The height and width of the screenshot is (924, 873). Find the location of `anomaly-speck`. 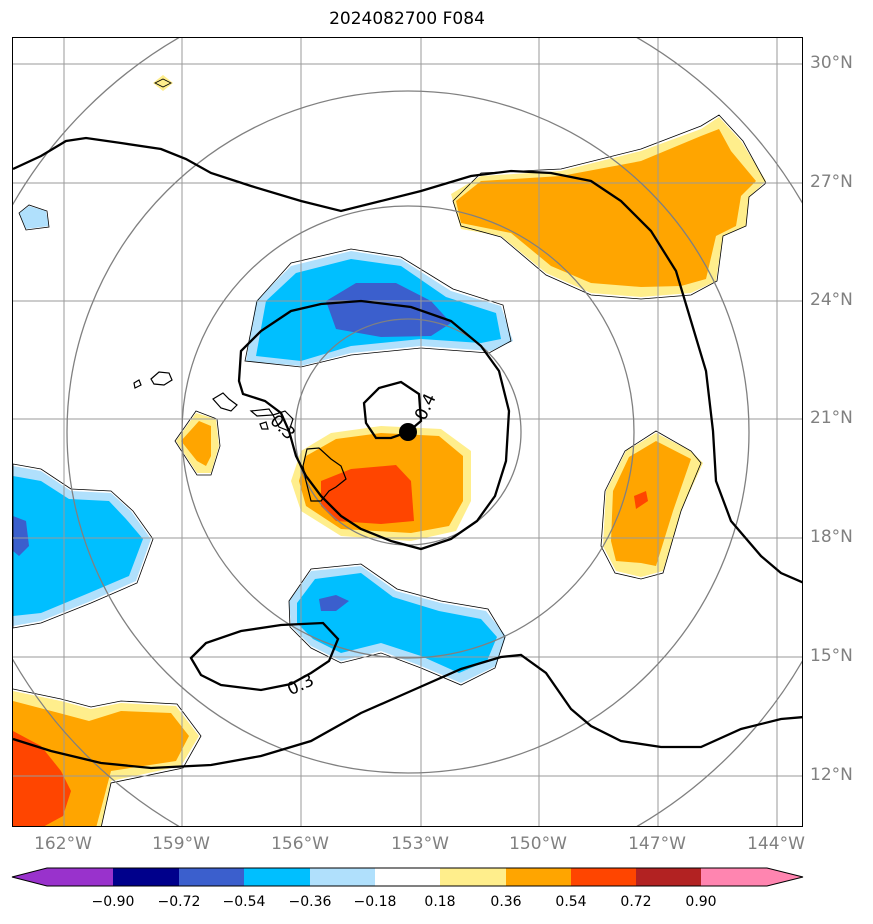

anomaly-speck is located at coordinates (163, 83).